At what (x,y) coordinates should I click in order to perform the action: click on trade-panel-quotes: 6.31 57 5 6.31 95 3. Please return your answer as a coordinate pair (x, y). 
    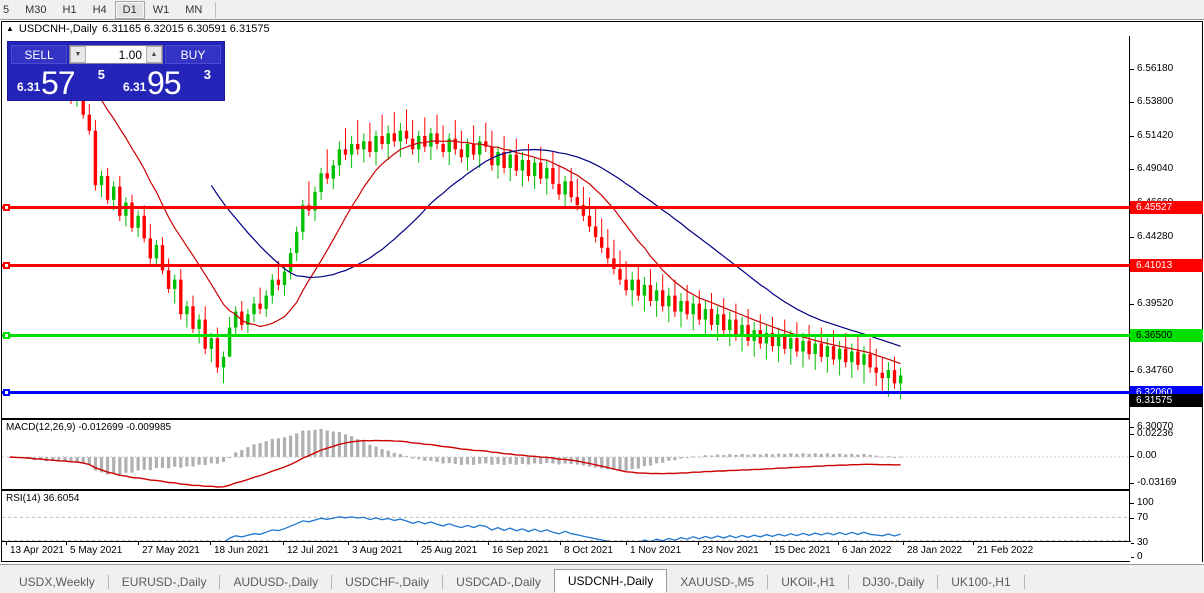
    Looking at the image, I should click on (116, 82).